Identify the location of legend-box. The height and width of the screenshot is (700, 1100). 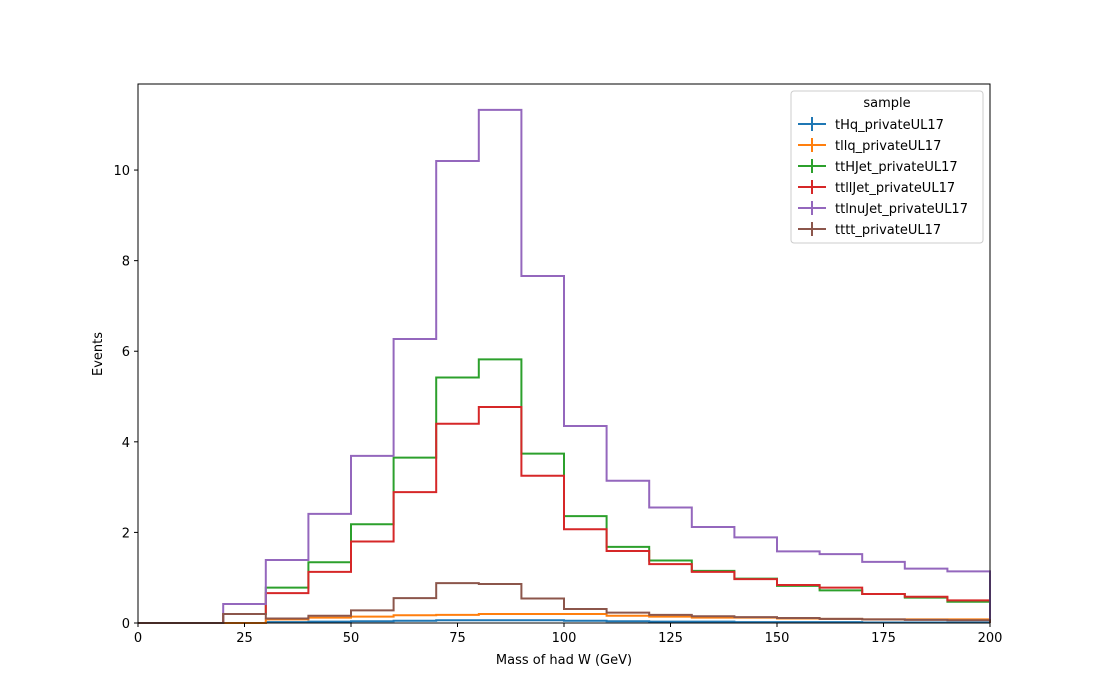
(887, 167).